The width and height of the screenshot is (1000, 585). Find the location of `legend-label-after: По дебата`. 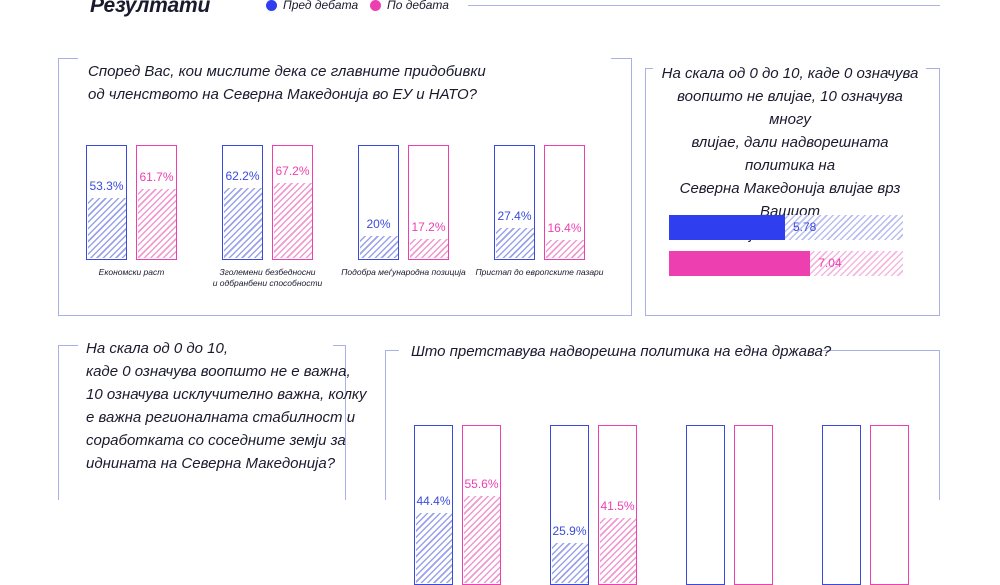

legend-label-after: По дебата is located at coordinates (418, 6).